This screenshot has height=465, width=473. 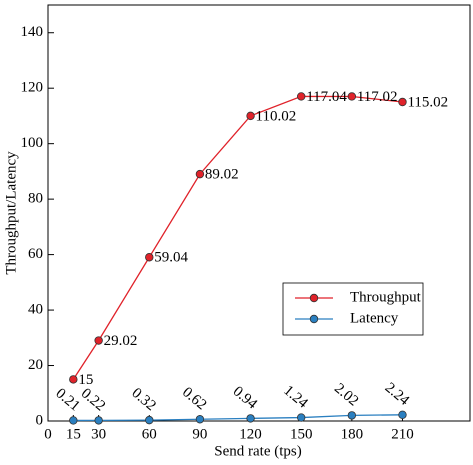 I want to click on x-tick-label: 210, so click(x=402, y=434).